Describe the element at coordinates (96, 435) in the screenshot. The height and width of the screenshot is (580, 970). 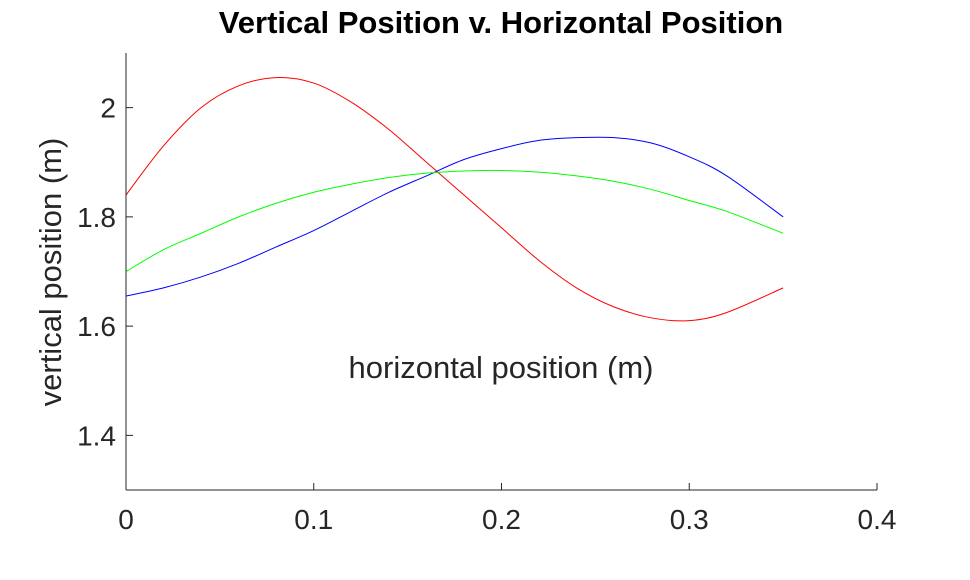
I see `y-tick-label: 1.4` at that location.